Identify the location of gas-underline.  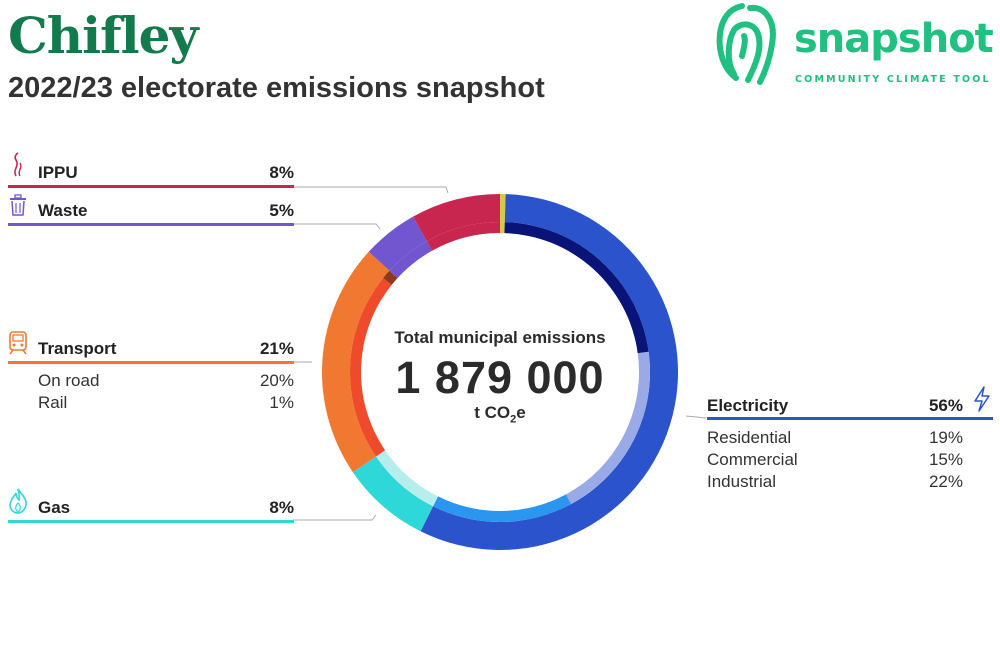
(151, 521).